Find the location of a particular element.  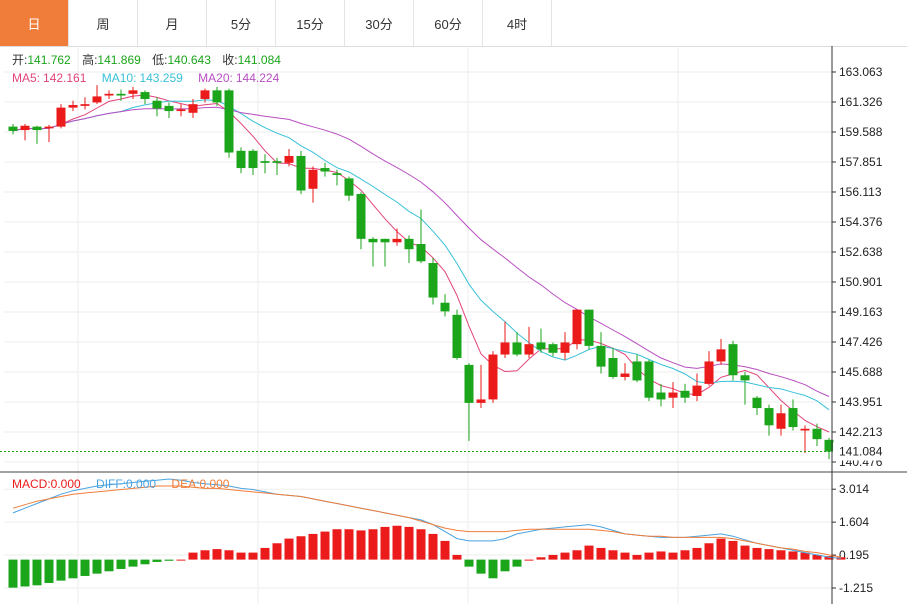

period-tabs: 日周月 5分 15分 30分 60分 4时 is located at coordinates (453, 23).